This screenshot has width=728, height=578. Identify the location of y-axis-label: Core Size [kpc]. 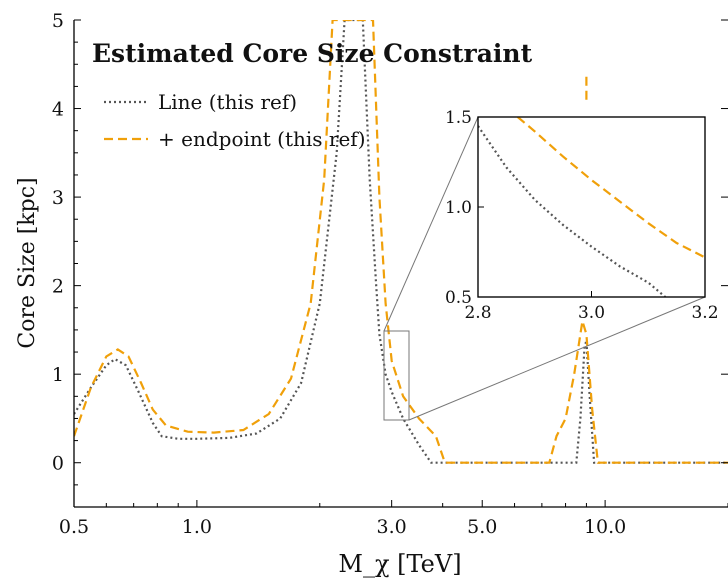
(27, 262).